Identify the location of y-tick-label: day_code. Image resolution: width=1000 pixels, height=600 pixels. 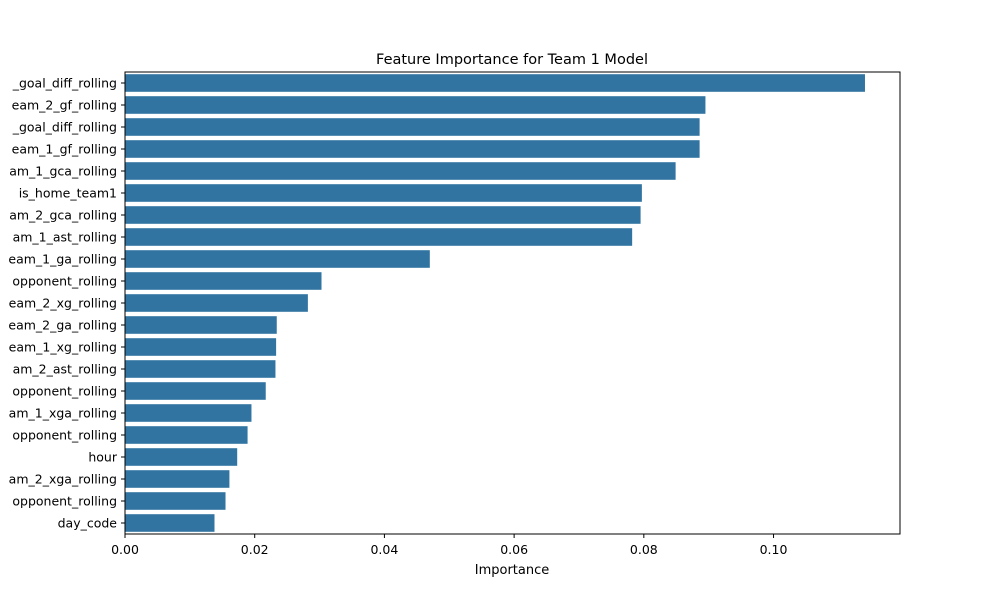
(88, 523).